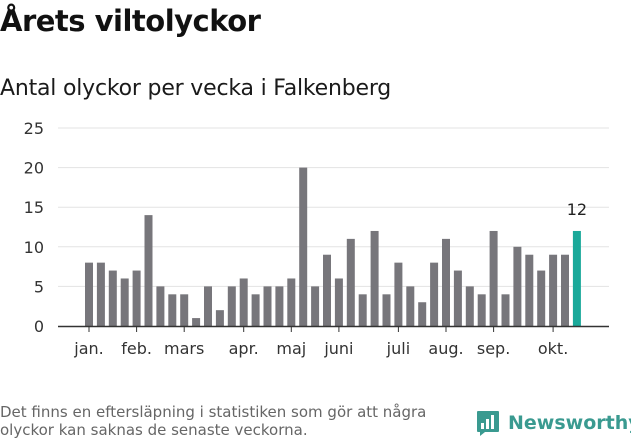  What do you see at coordinates (34, 247) in the screenshot?
I see `y-tick-label: 10` at bounding box center [34, 247].